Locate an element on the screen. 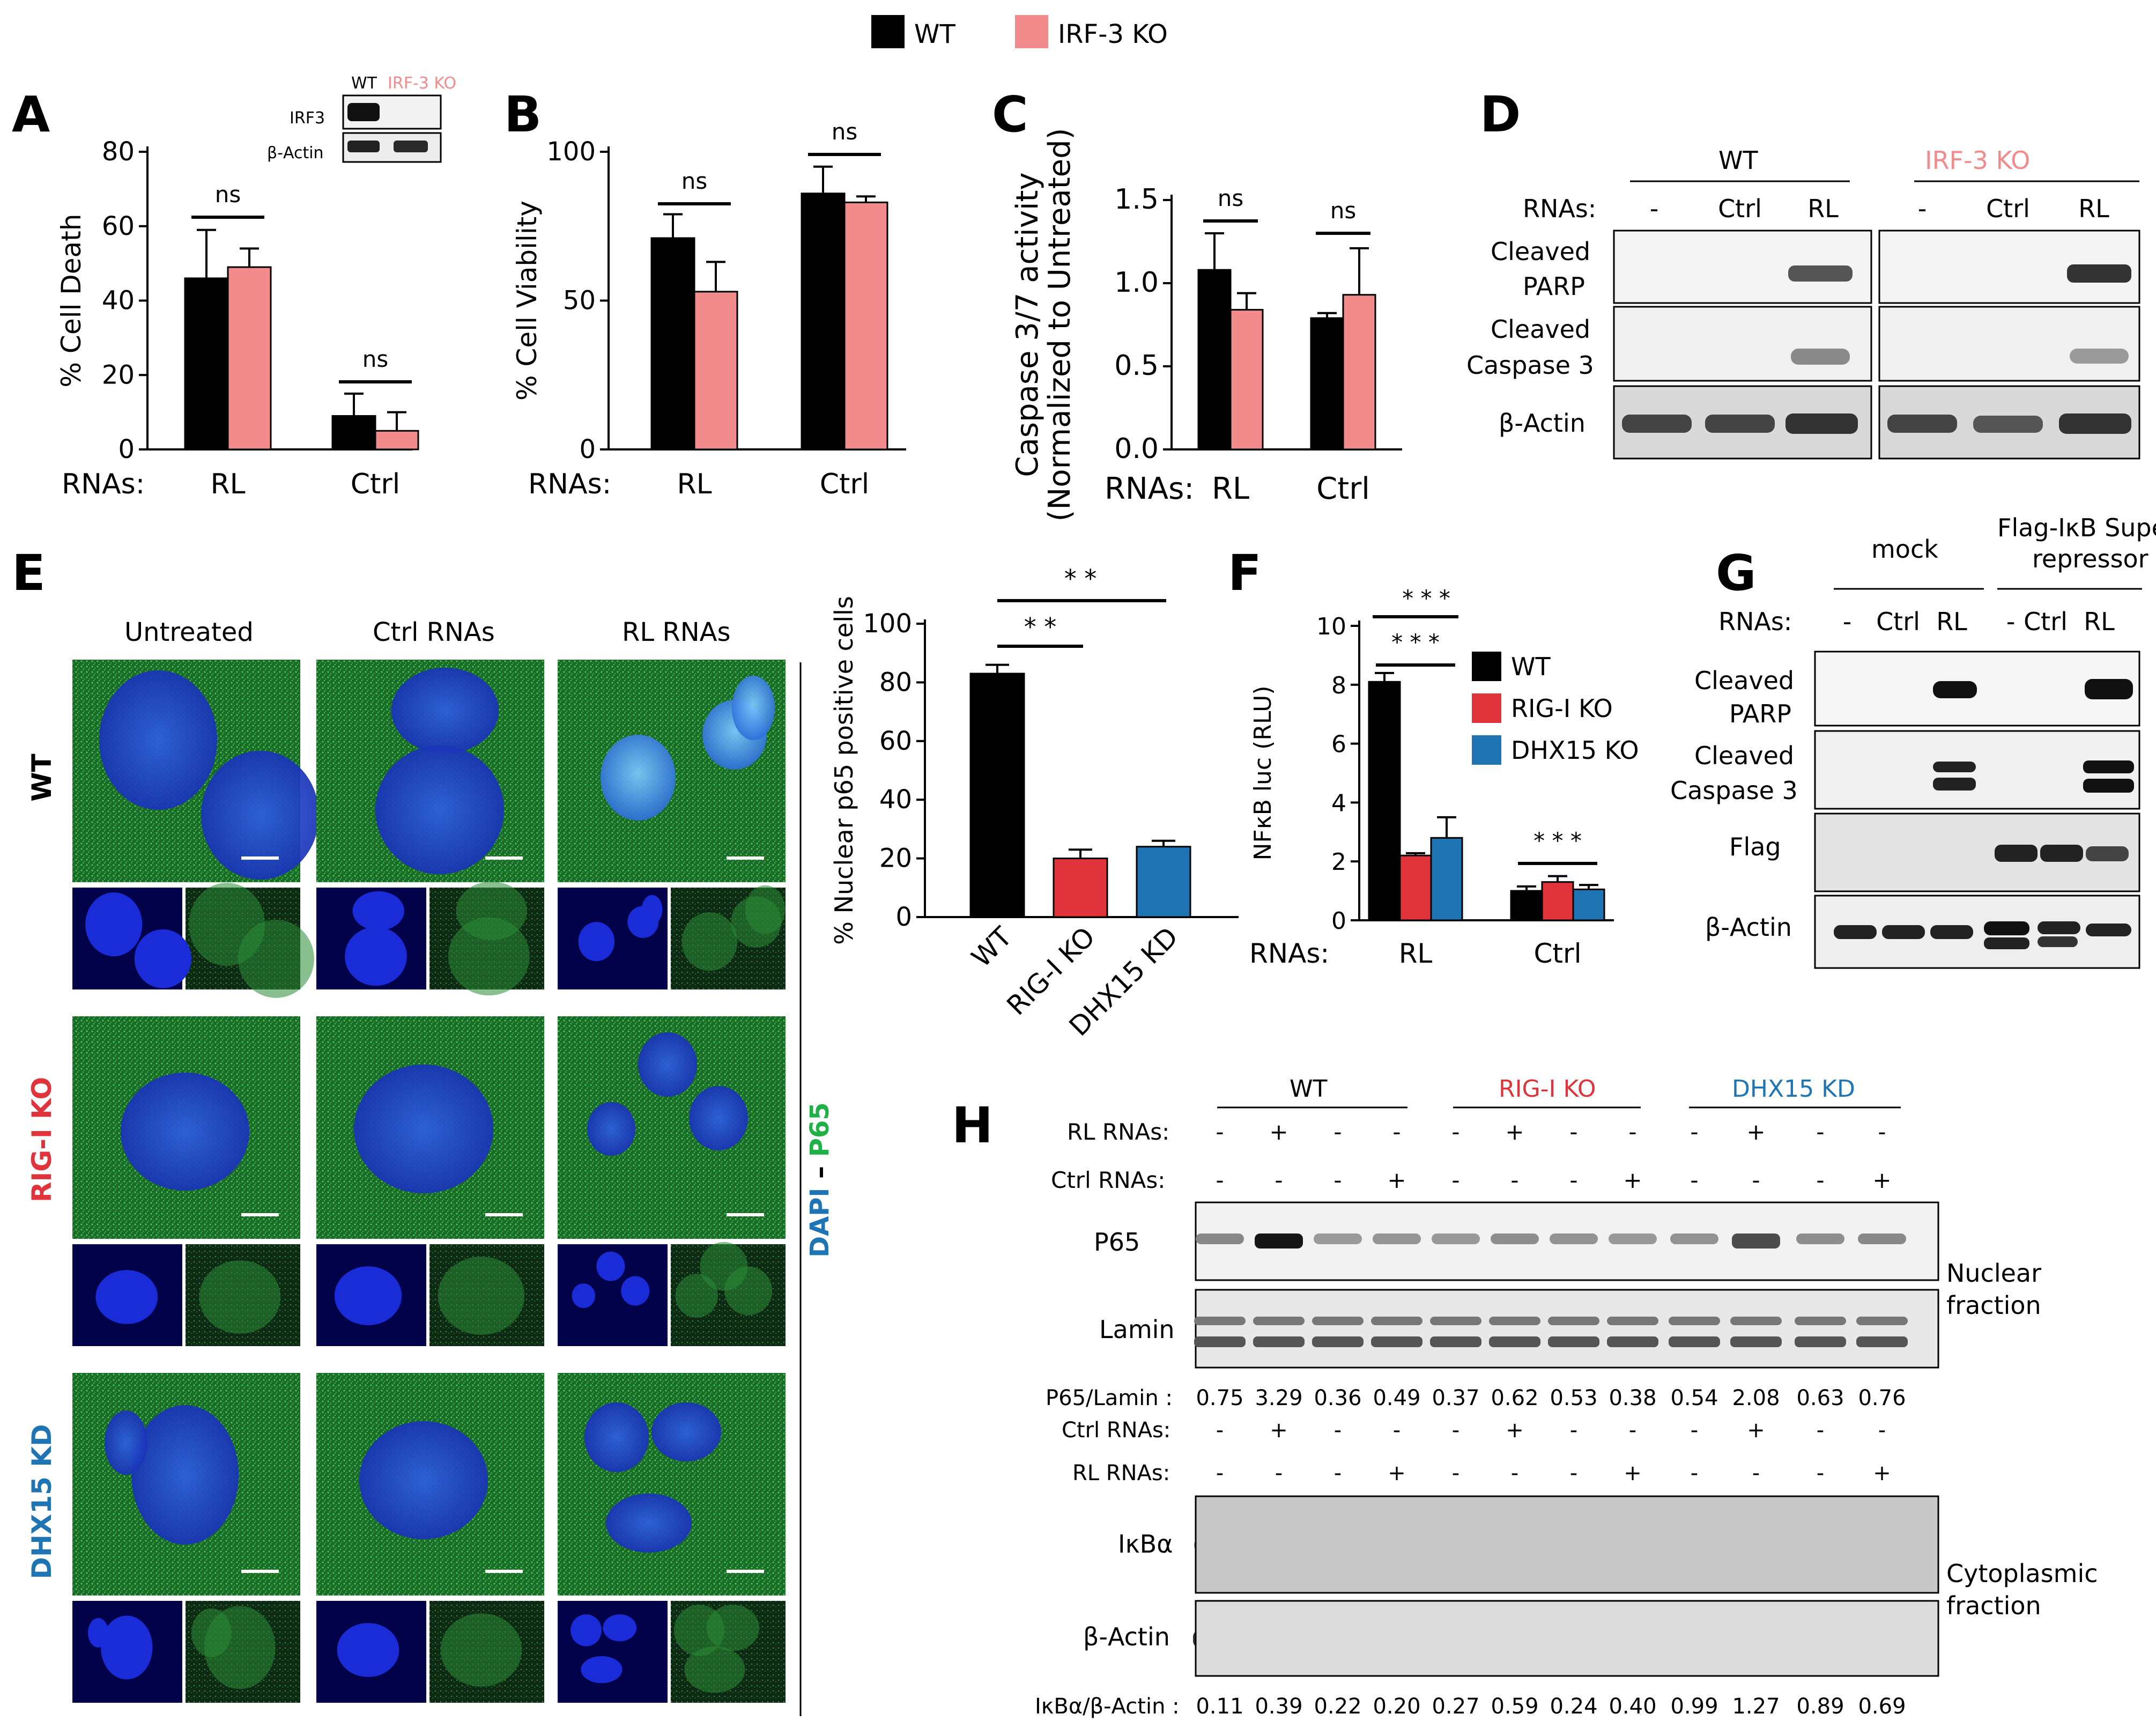 The height and width of the screenshot is (1736, 2156). panel-letter-f: F is located at coordinates (1245, 573).